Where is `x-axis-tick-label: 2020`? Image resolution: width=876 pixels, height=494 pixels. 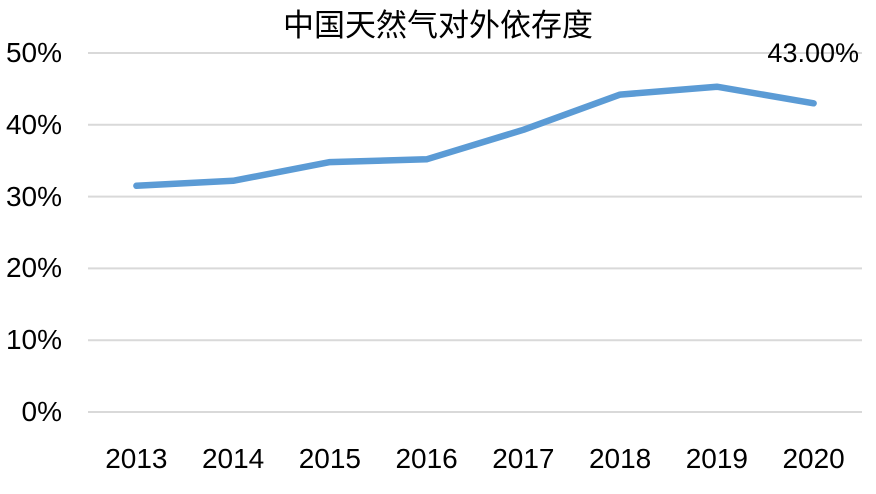
x-axis-tick-label: 2020 is located at coordinates (813, 458).